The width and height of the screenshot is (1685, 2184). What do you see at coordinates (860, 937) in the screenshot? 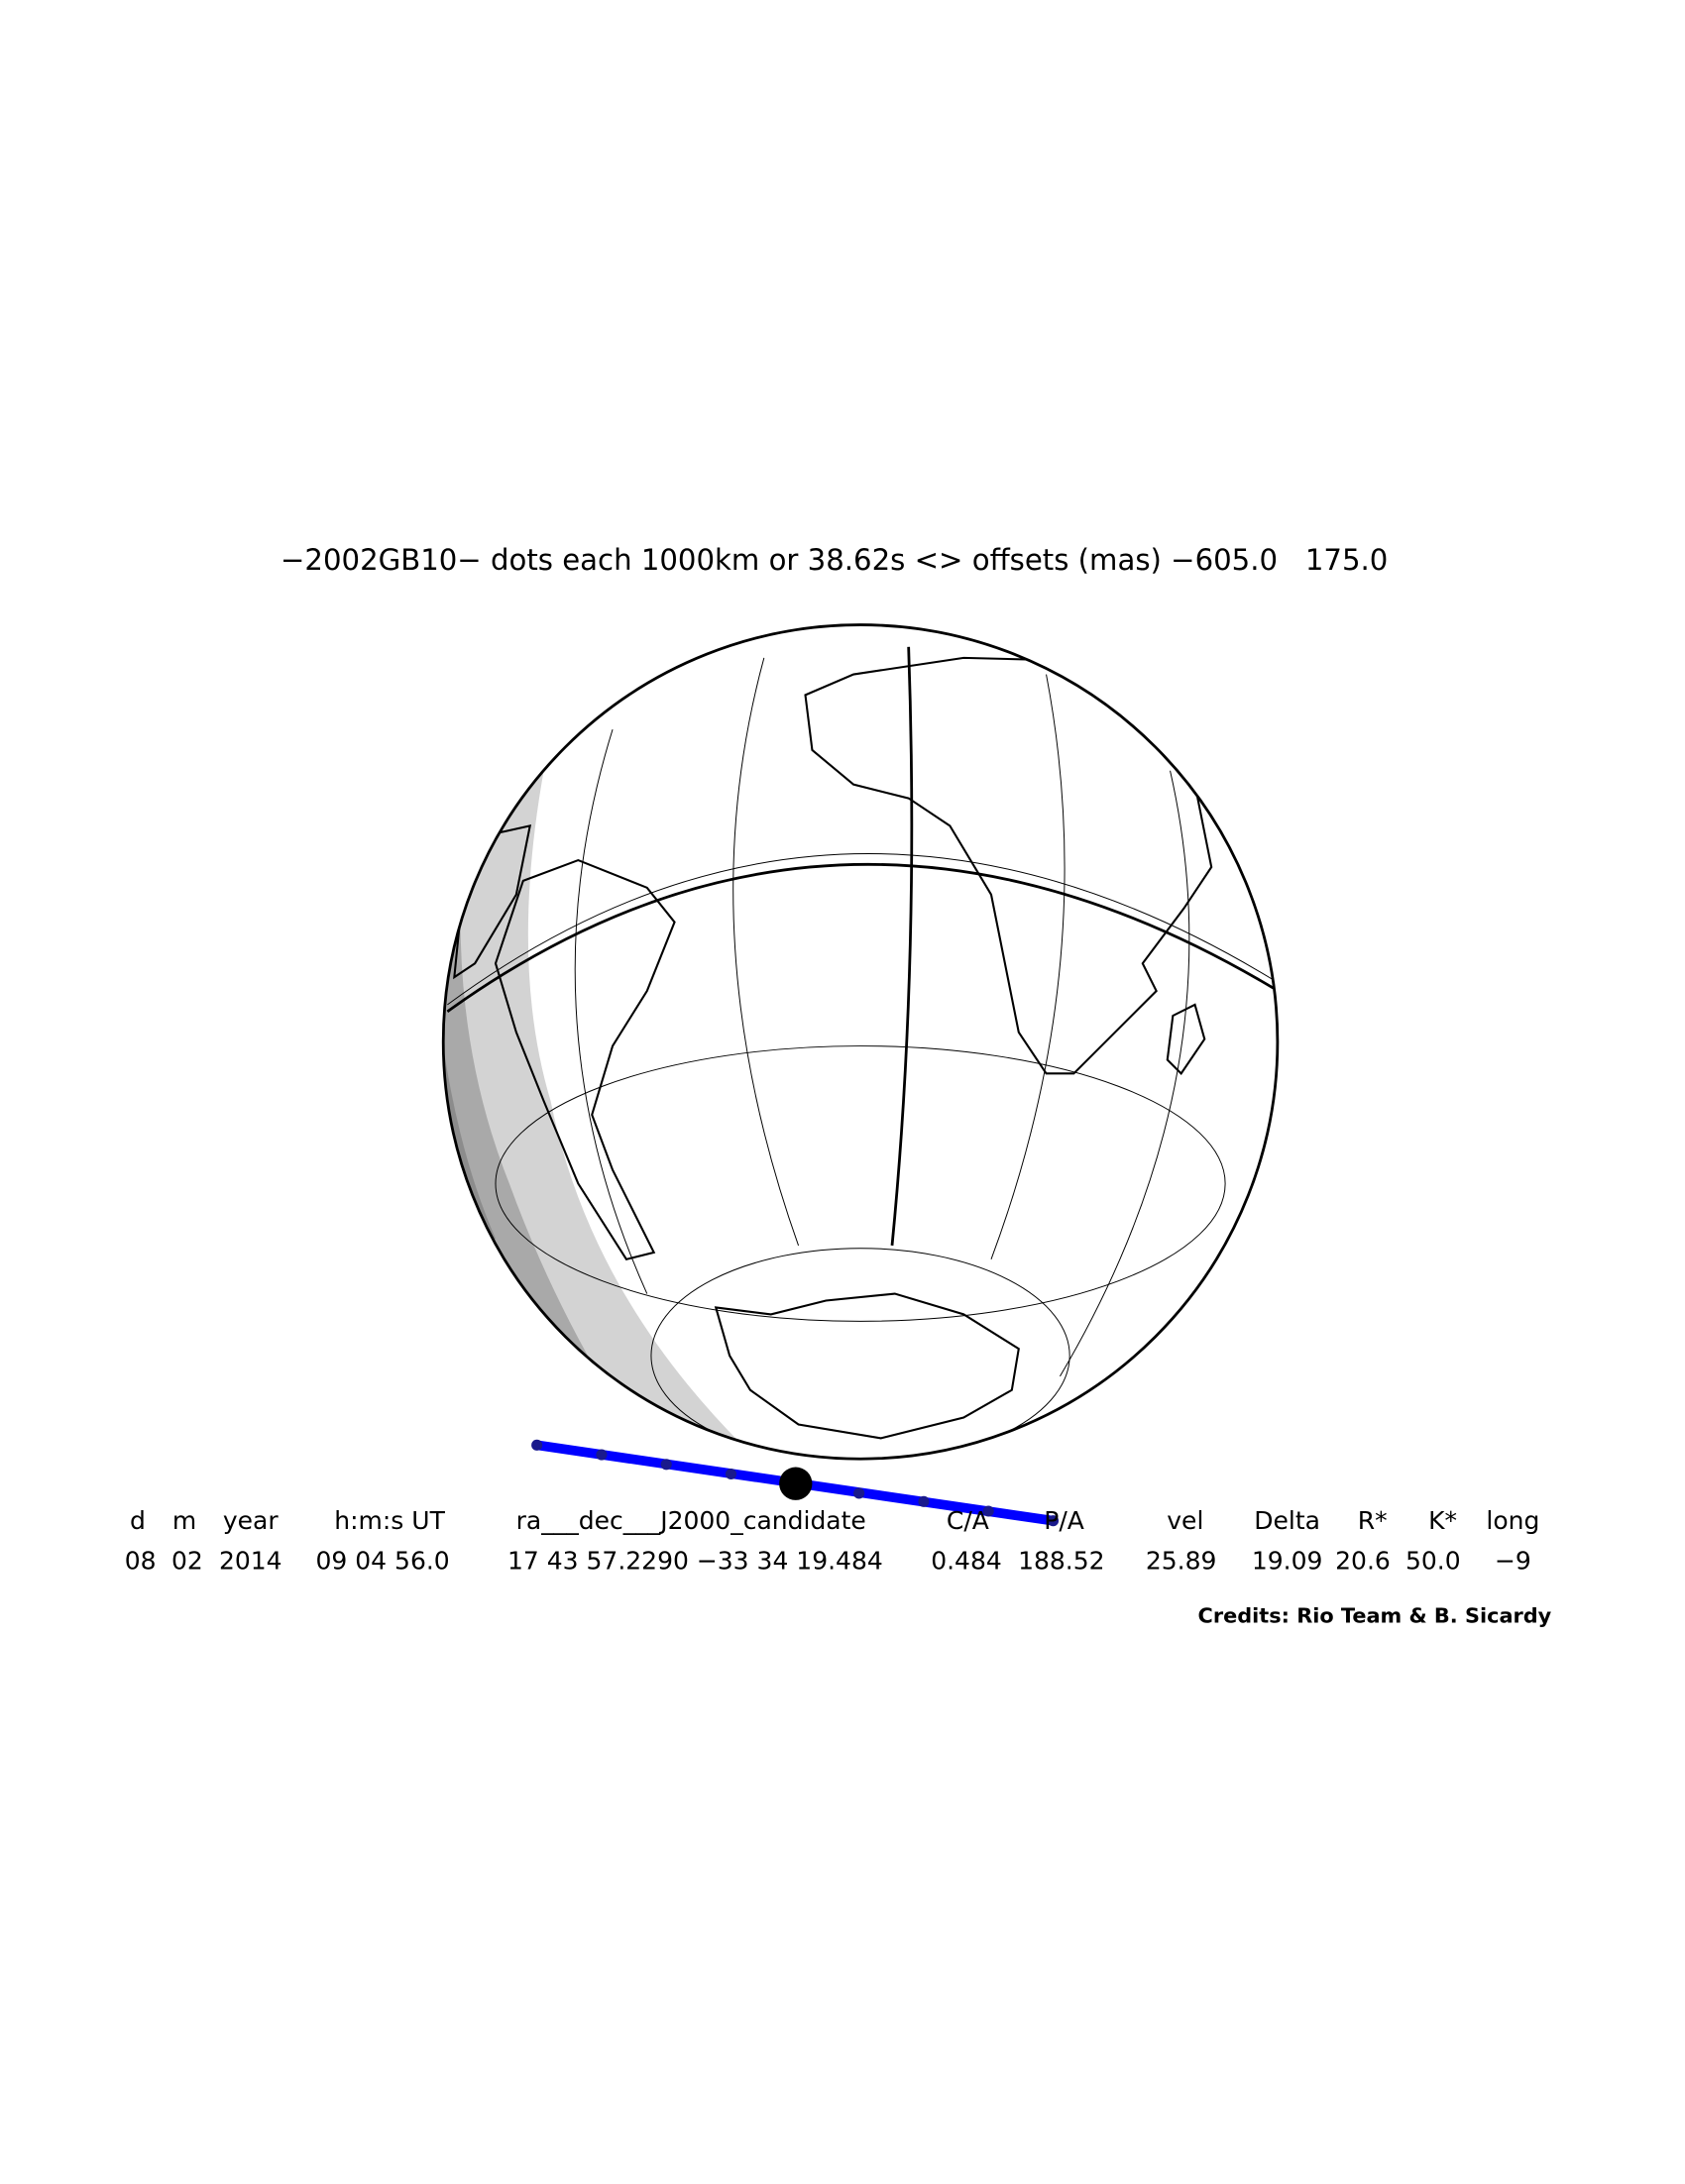
I see `equator` at bounding box center [860, 937].